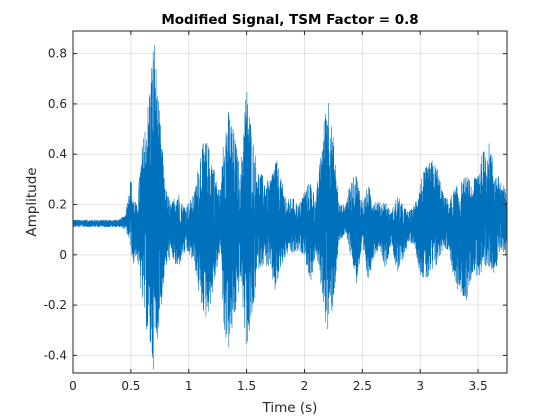 The width and height of the screenshot is (560, 420). What do you see at coordinates (246, 386) in the screenshot?
I see `x-tick-label: 1.5` at bounding box center [246, 386].